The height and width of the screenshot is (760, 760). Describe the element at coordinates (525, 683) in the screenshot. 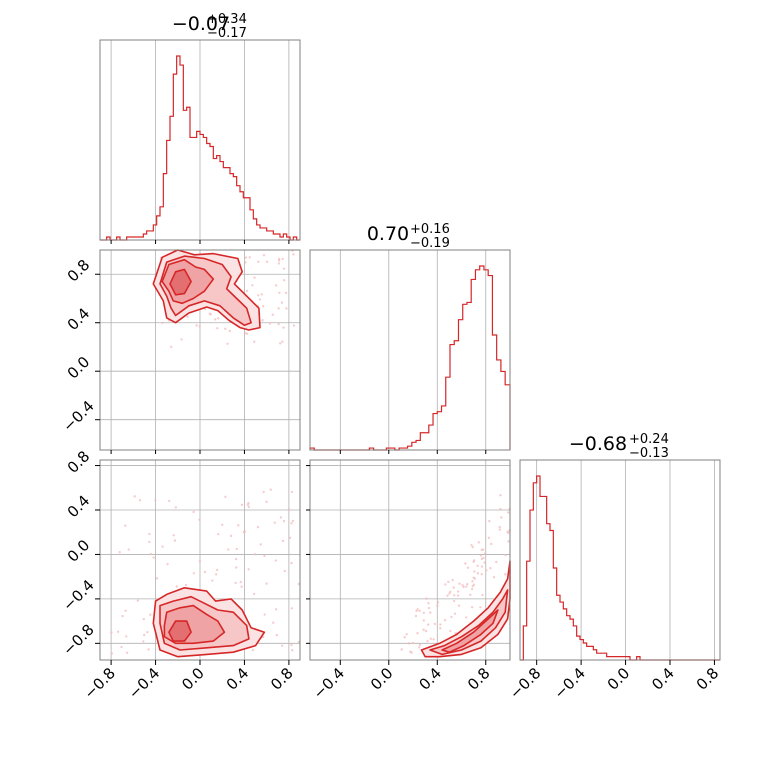

I see `xtick-label: −0.8` at that location.